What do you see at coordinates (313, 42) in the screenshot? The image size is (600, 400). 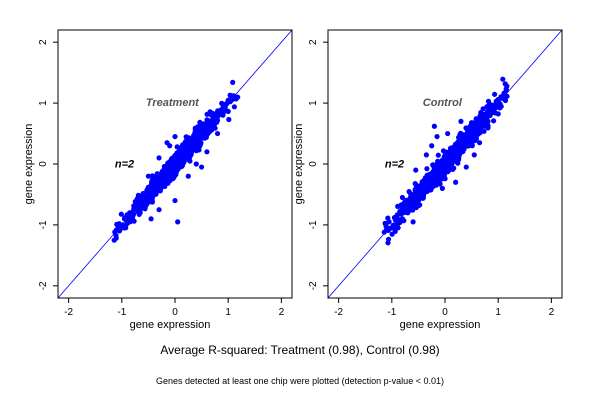 I see `y-tick-label: 2` at bounding box center [313, 42].